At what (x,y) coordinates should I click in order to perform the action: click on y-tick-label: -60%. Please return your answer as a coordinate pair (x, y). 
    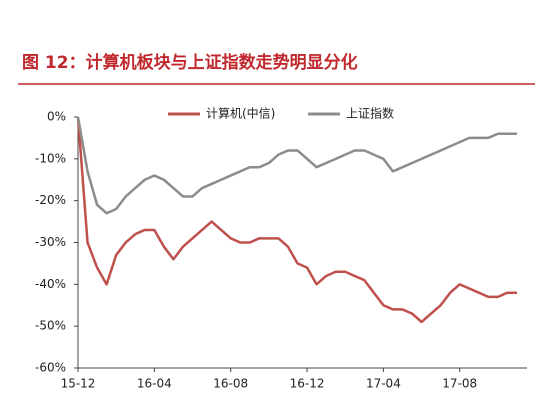
    Looking at the image, I should click on (50, 368).